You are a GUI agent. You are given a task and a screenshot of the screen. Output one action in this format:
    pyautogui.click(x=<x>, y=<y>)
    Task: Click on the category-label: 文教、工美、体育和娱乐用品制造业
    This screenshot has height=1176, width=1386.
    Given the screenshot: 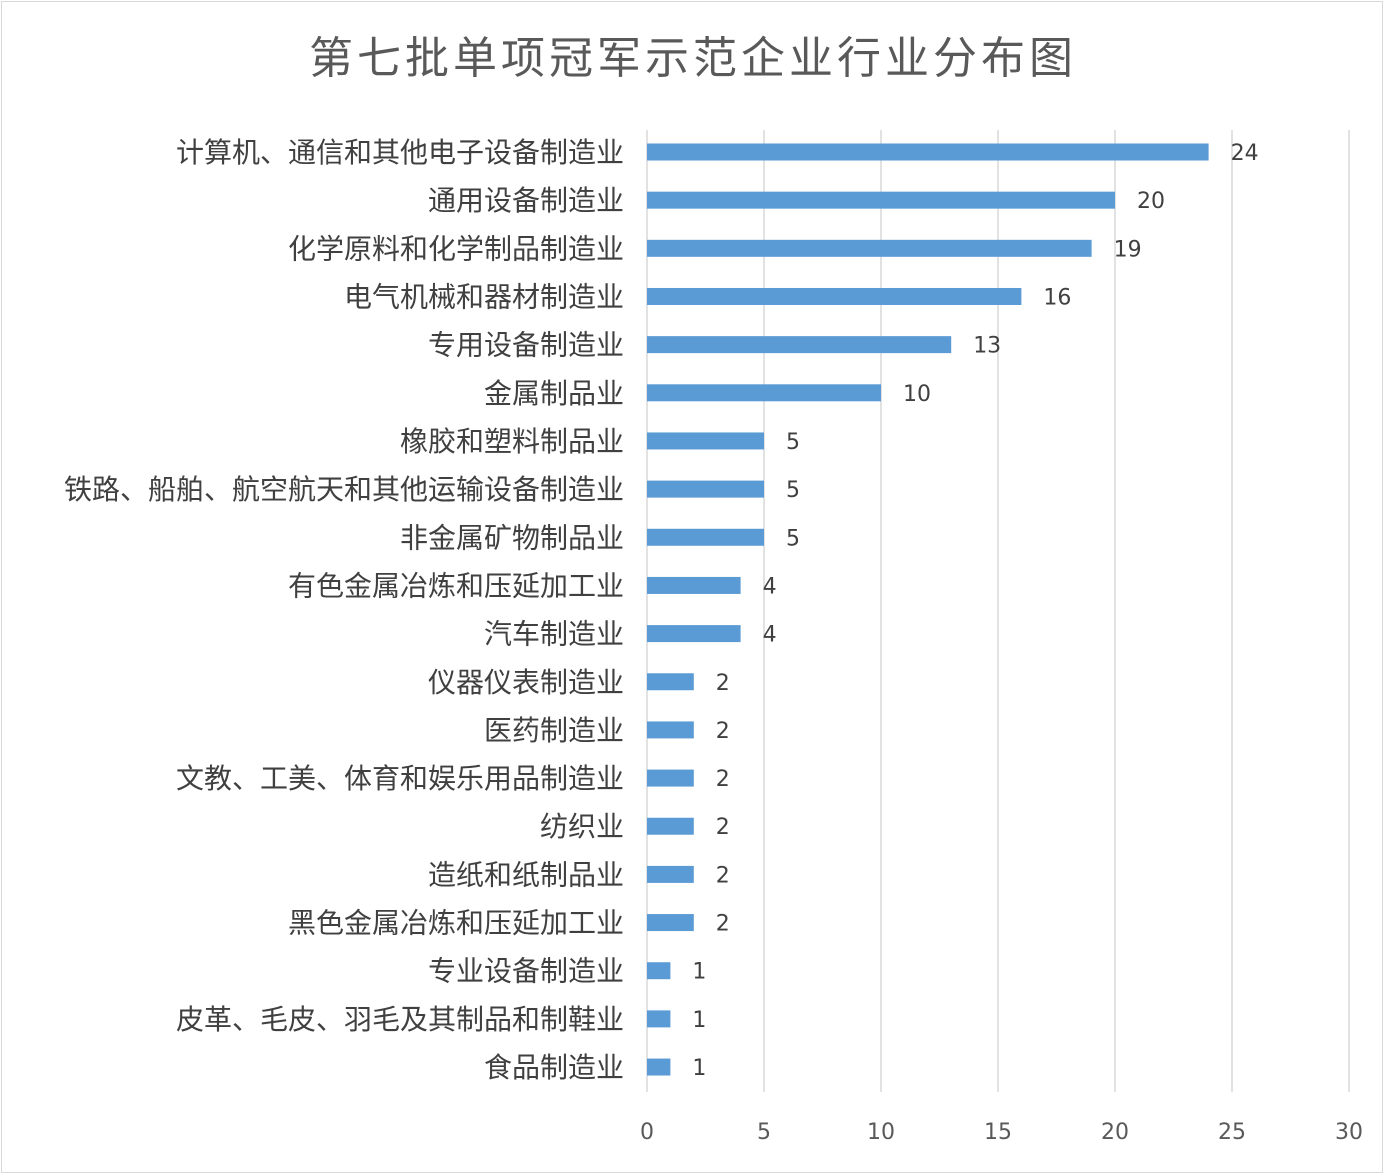 What is the action you would take?
    pyautogui.click(x=400, y=778)
    